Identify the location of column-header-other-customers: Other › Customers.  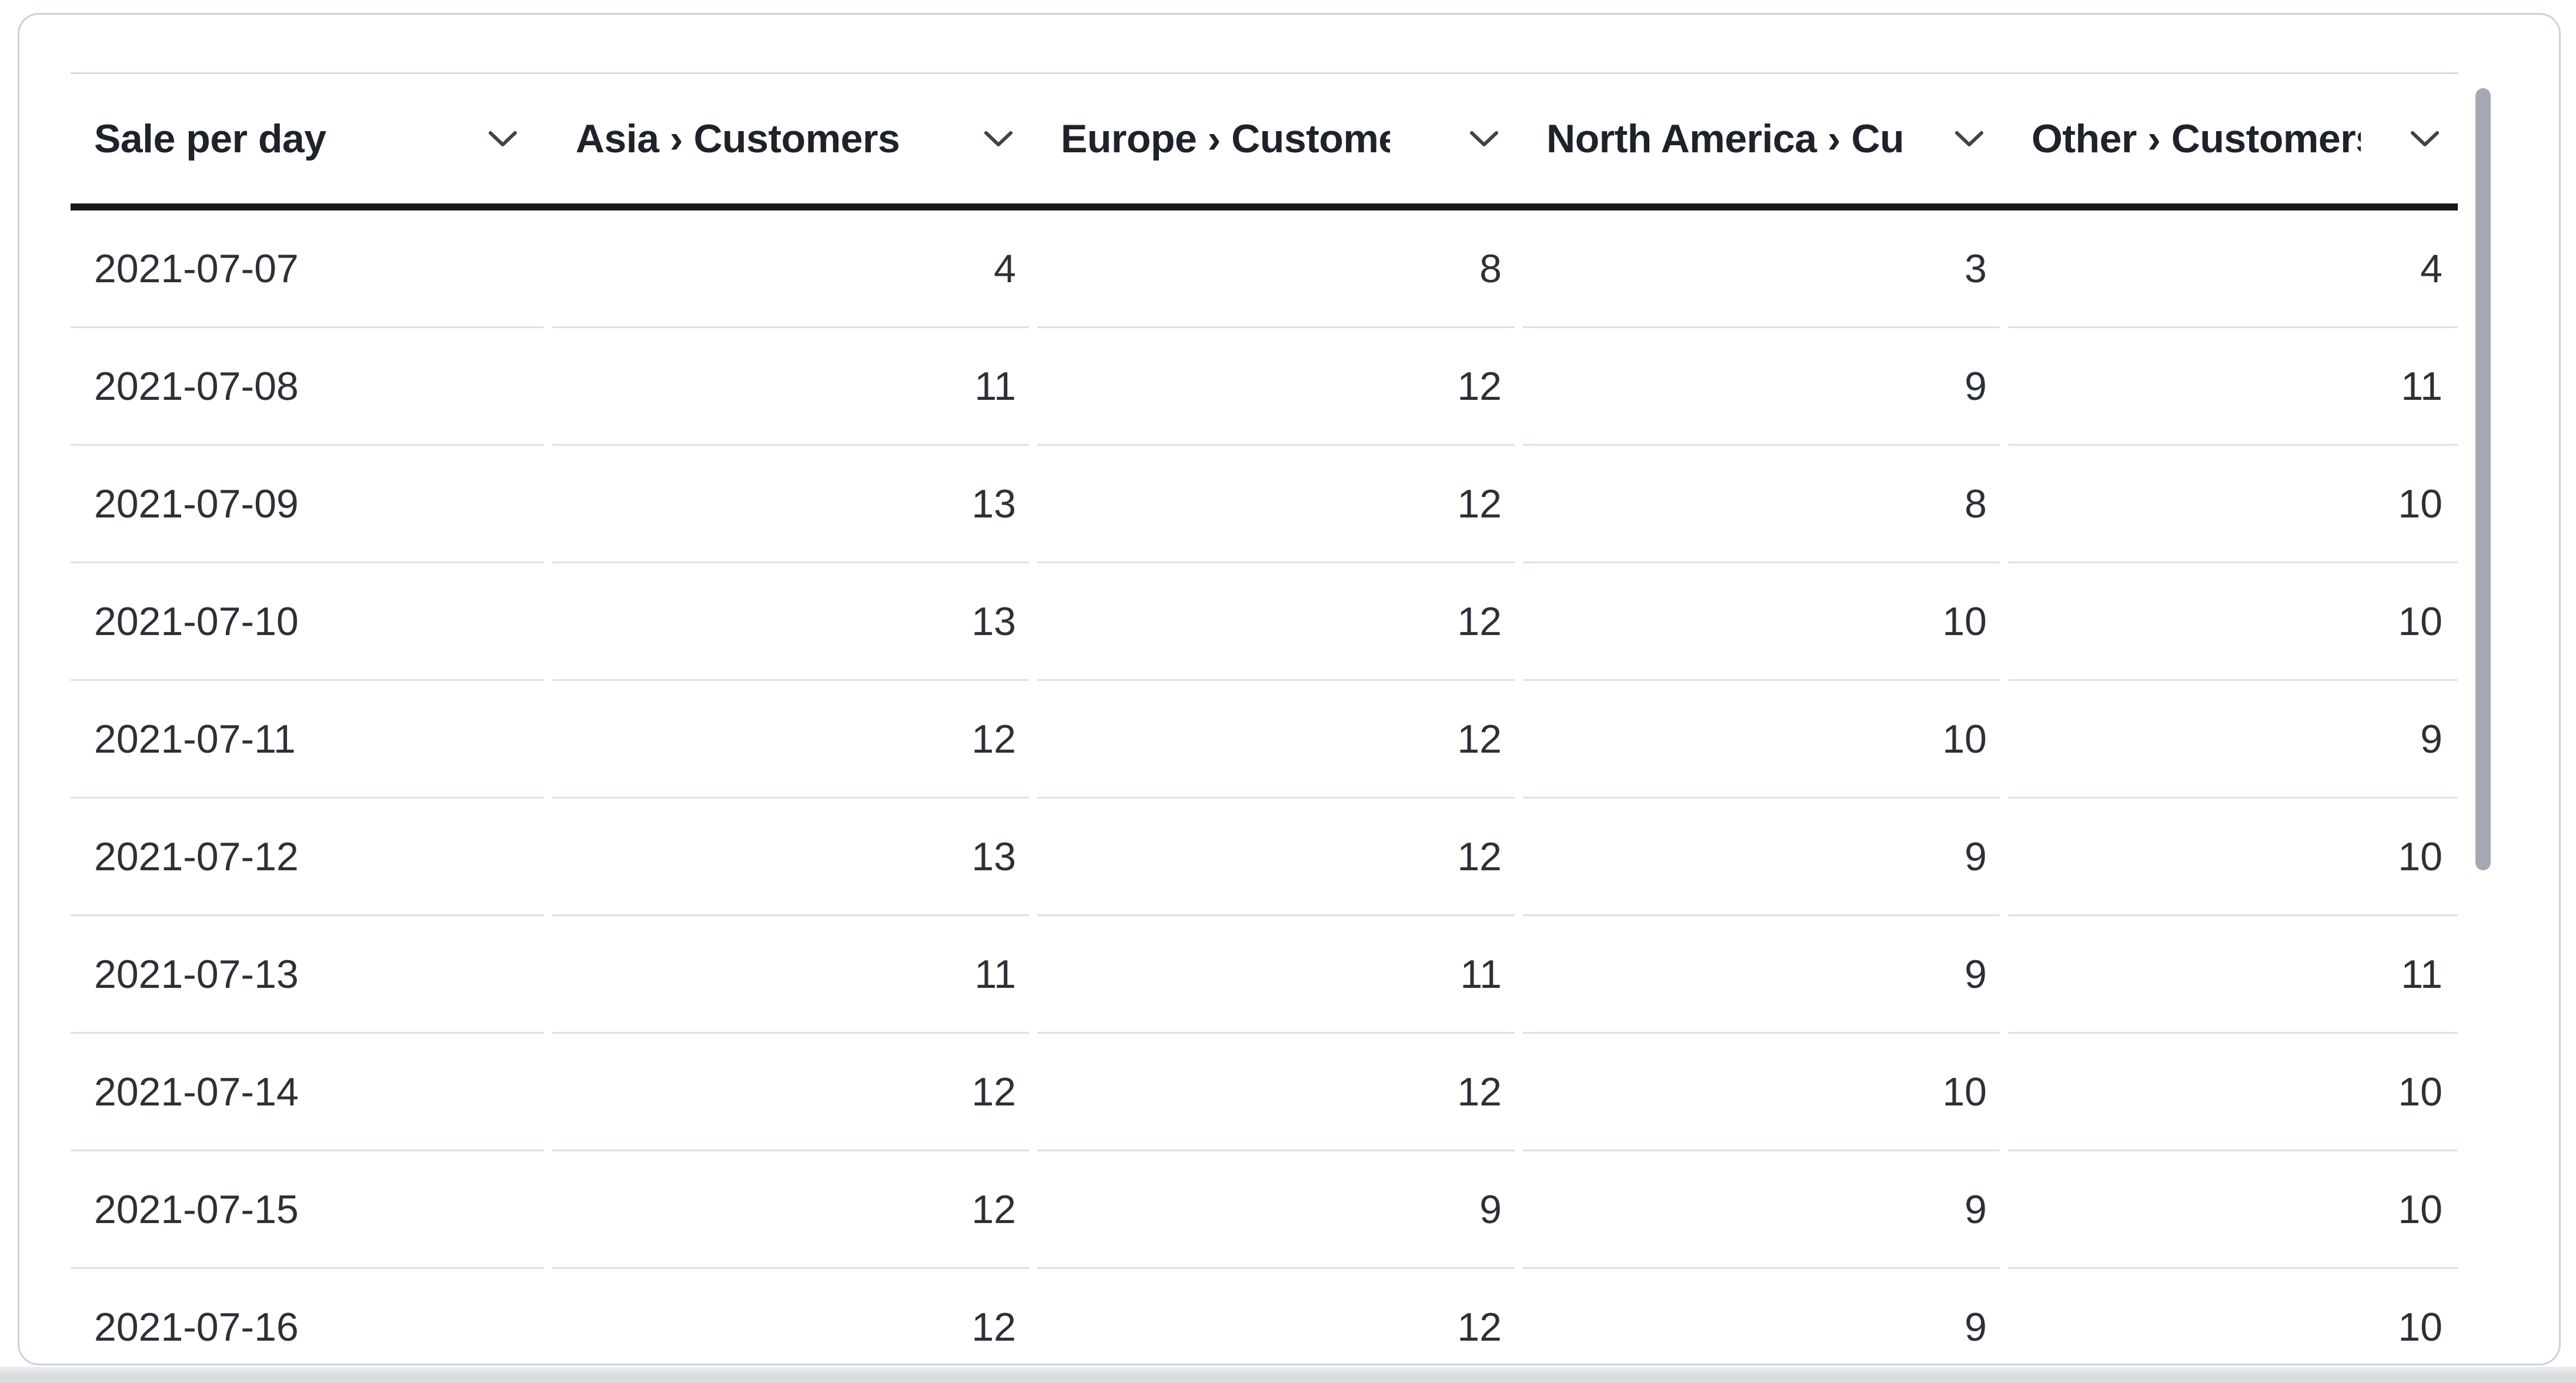
(2233, 138).